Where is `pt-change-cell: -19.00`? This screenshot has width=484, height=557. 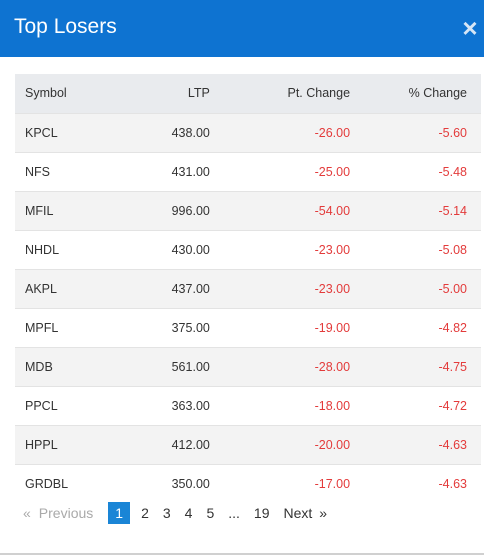 pt-change-cell: -19.00 is located at coordinates (332, 327).